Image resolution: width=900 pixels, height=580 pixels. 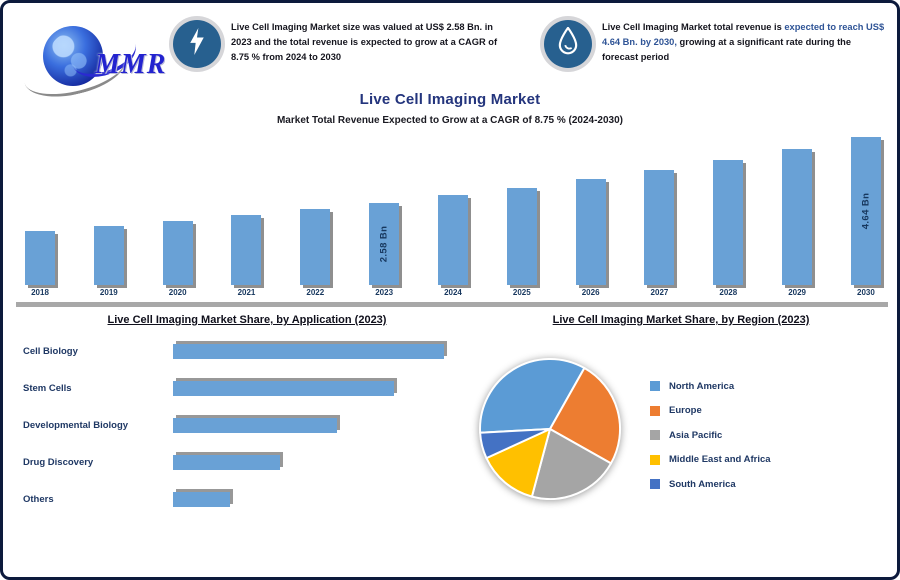 I want to click on globe-icon, so click(x=73, y=56).